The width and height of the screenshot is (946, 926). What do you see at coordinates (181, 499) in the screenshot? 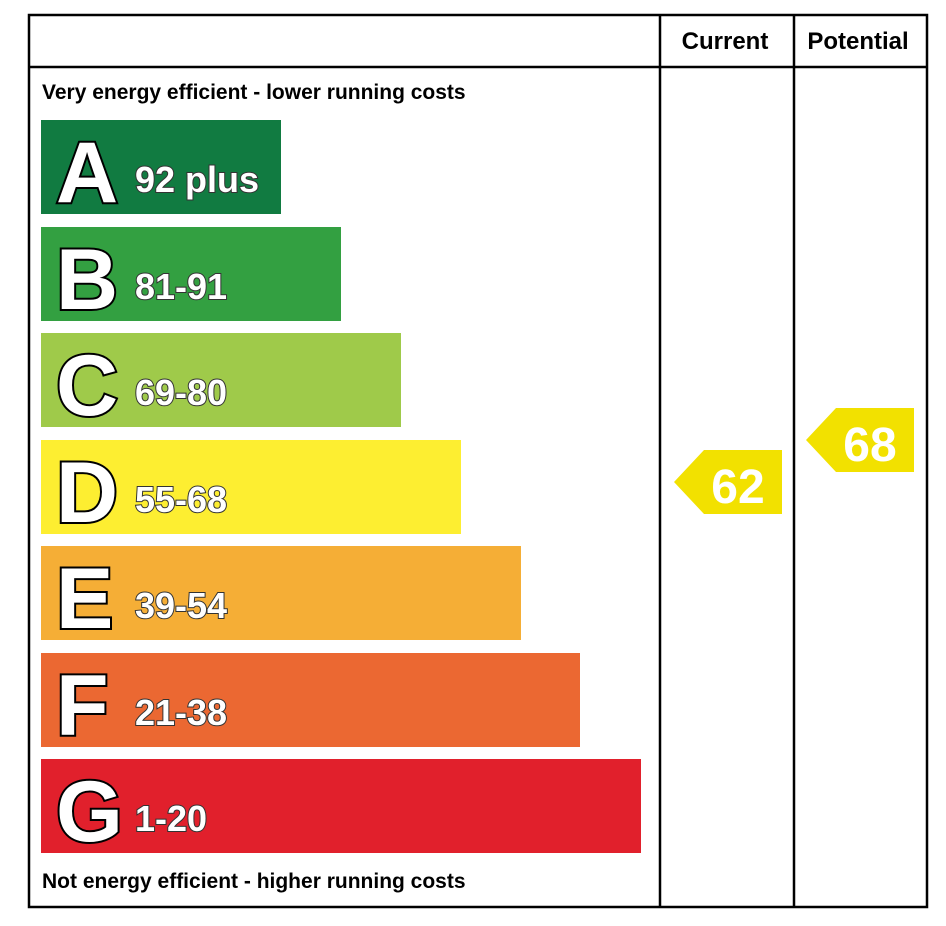
I see `band-range: 55-68` at bounding box center [181, 499].